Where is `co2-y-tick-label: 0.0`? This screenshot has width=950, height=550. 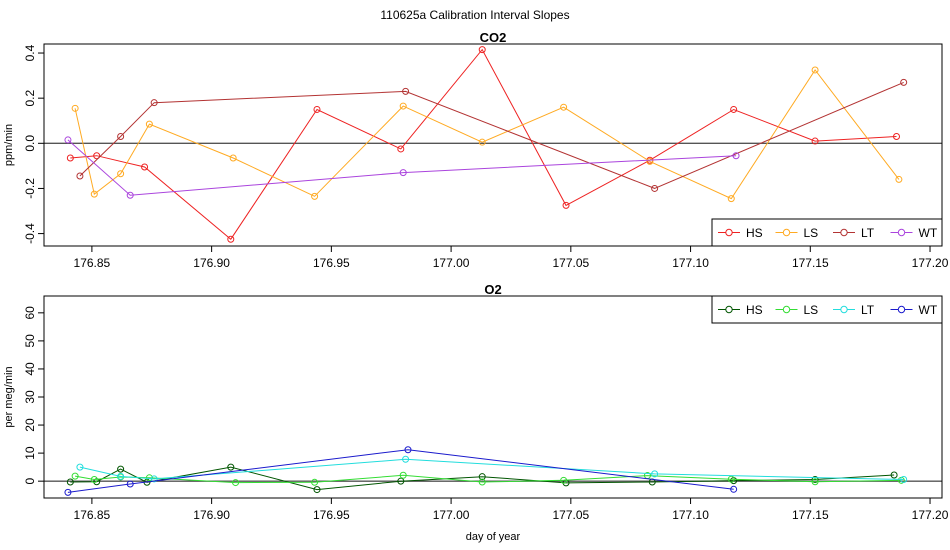 co2-y-tick-label: 0.0 is located at coordinates (30, 143).